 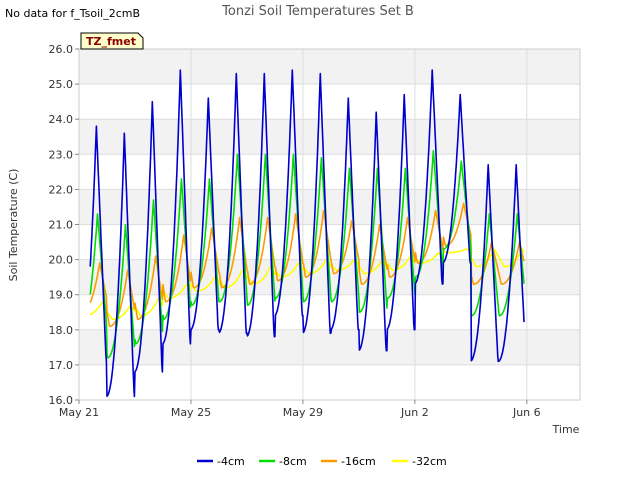 I want to click on x-tick-label: May 25, so click(x=191, y=412).